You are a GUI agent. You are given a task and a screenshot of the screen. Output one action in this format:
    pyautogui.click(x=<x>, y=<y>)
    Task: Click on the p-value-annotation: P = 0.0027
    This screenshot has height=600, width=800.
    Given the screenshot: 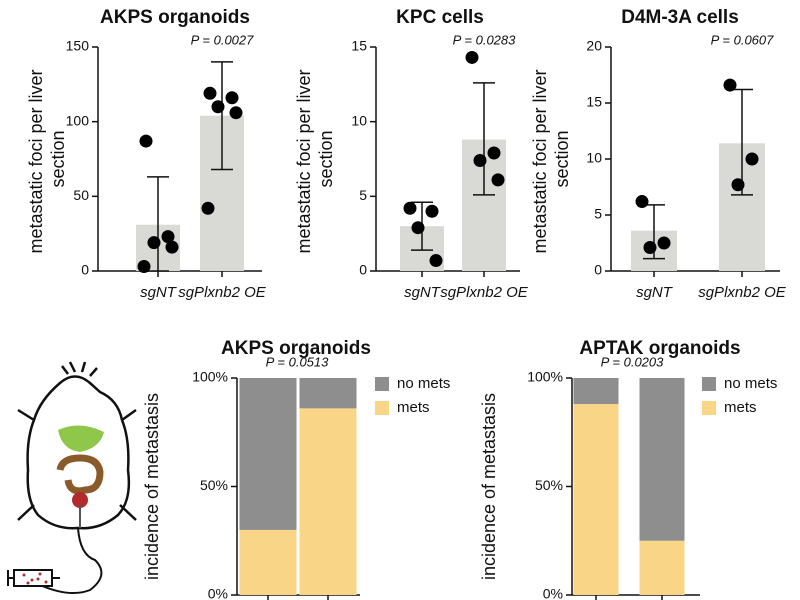 What is the action you would take?
    pyautogui.click(x=223, y=39)
    